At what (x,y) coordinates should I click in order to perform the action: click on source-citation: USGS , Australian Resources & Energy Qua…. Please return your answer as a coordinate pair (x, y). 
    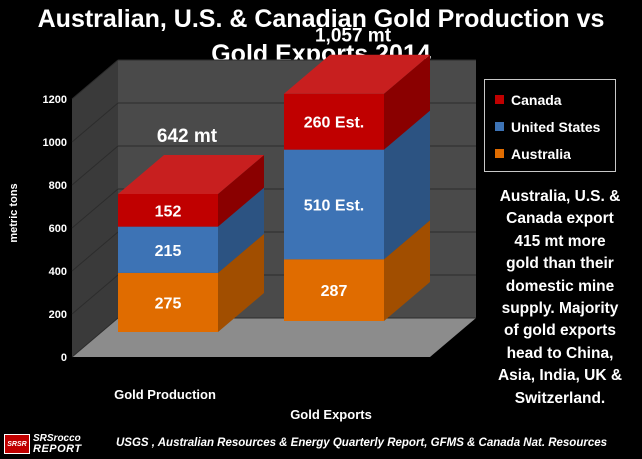
    Looking at the image, I should click on (362, 443).